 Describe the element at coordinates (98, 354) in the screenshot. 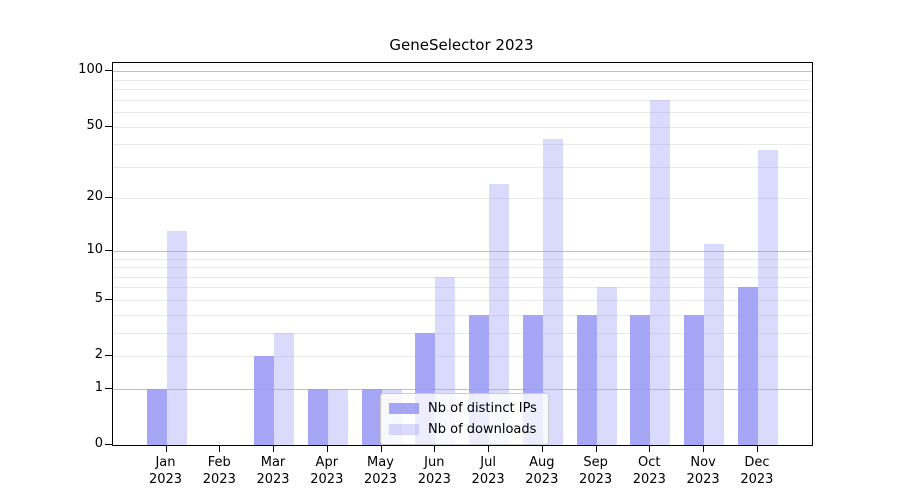

I see `ytick-label-2: 2` at that location.